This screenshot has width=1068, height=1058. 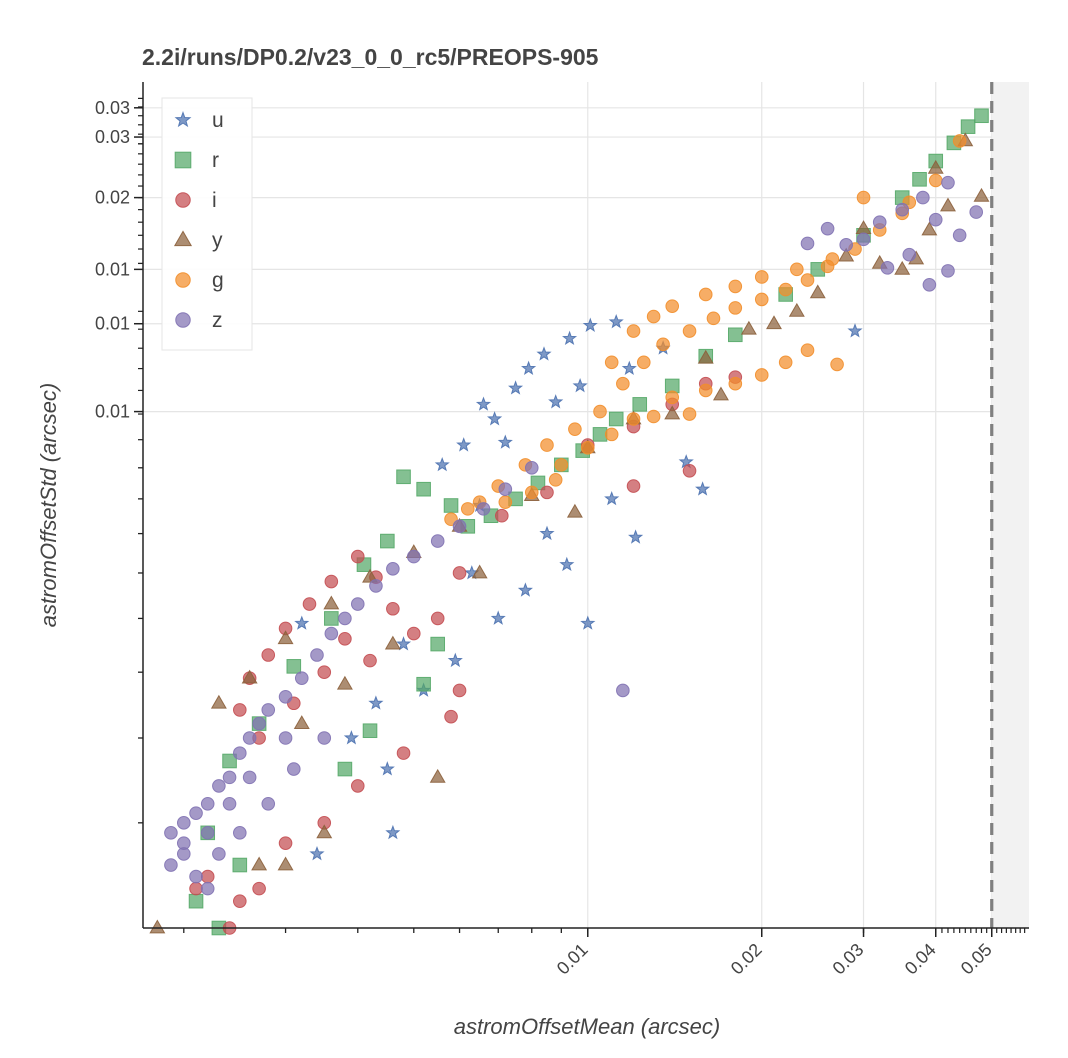 I want to click on shaded-region, so click(x=1010, y=505).